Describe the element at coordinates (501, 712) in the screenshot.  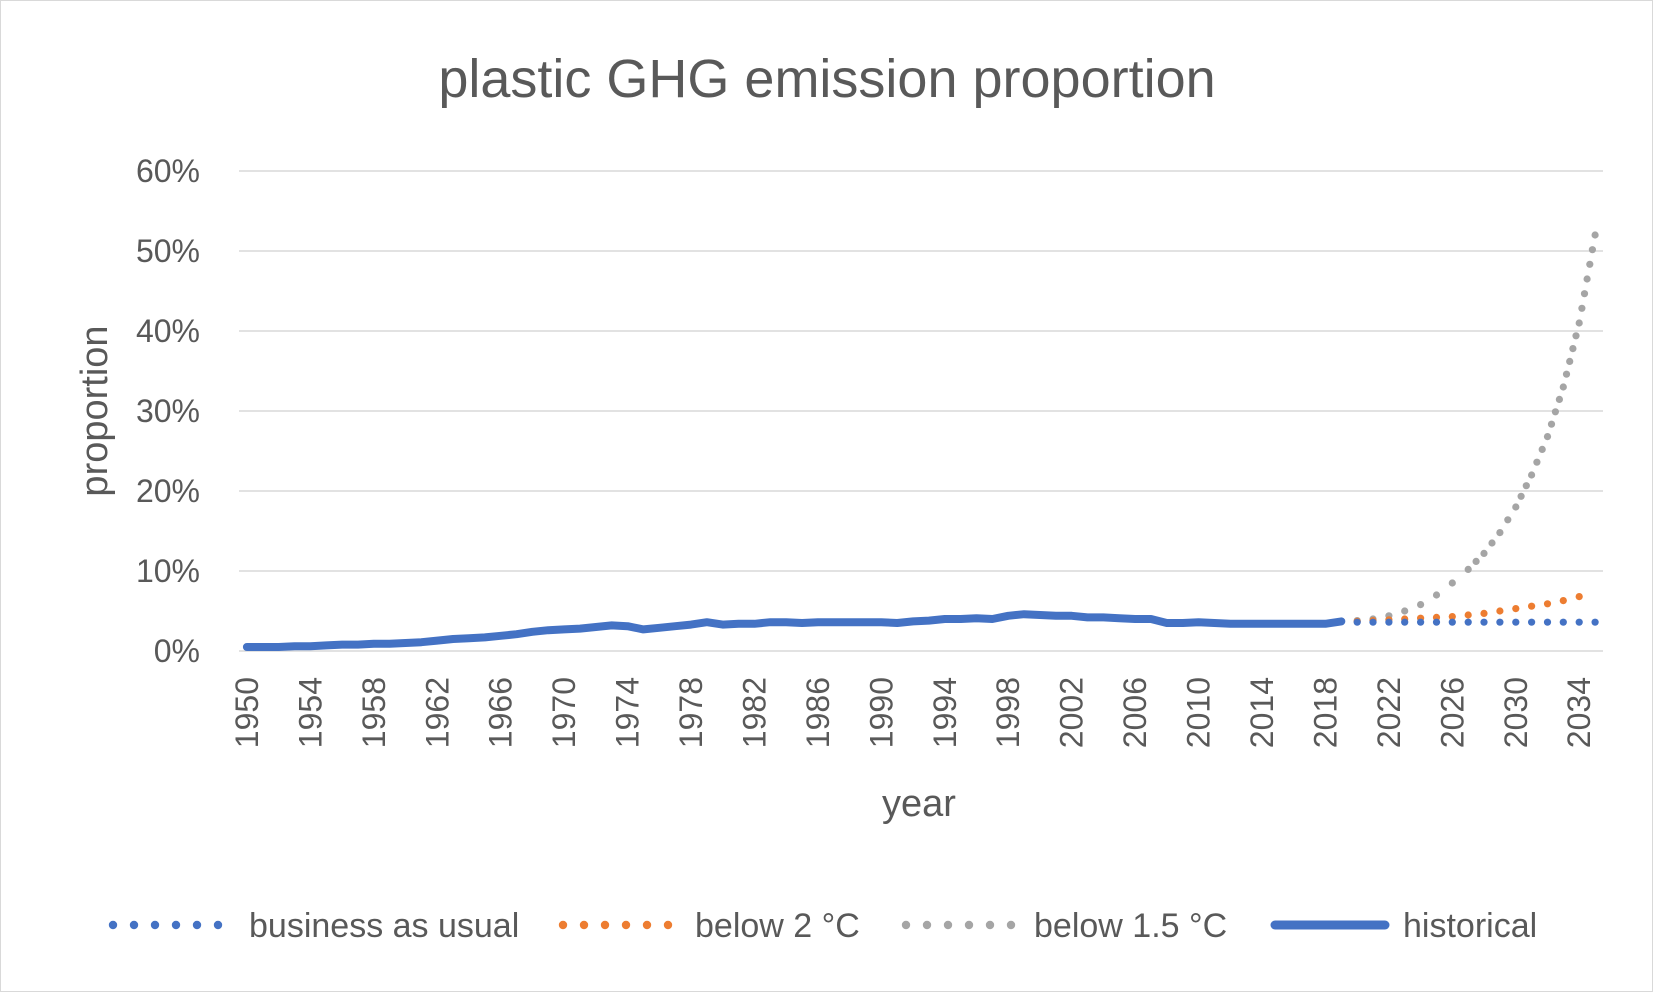
I see `x-tick-label: 1966` at that location.